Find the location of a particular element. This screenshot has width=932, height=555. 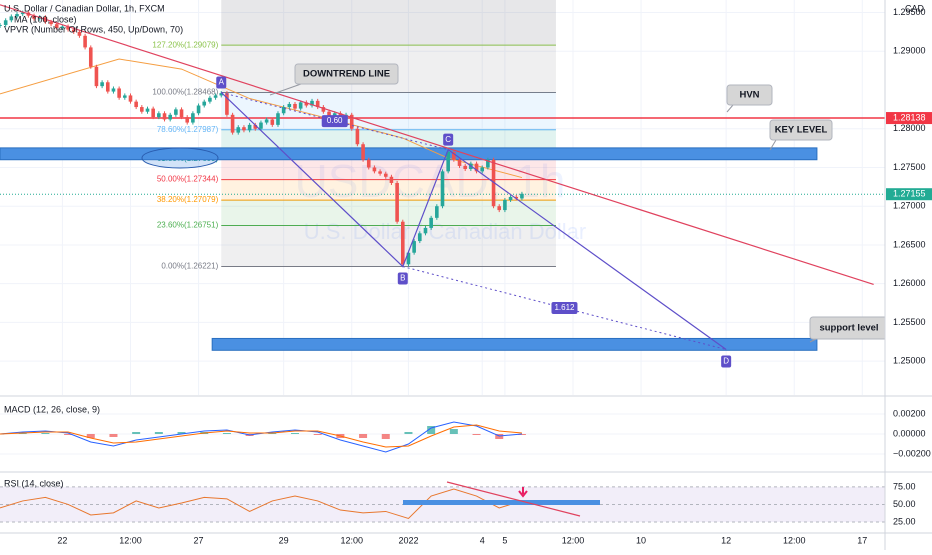

callout-text: KEY LEVEL is located at coordinates (801, 130).